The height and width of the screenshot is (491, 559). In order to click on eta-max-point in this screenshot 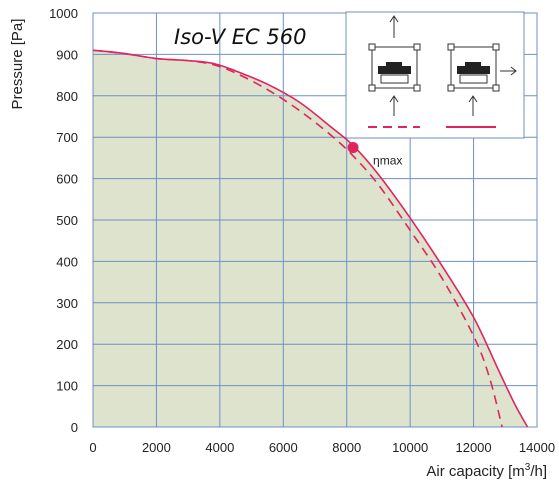, I will do `click(353, 148)`.